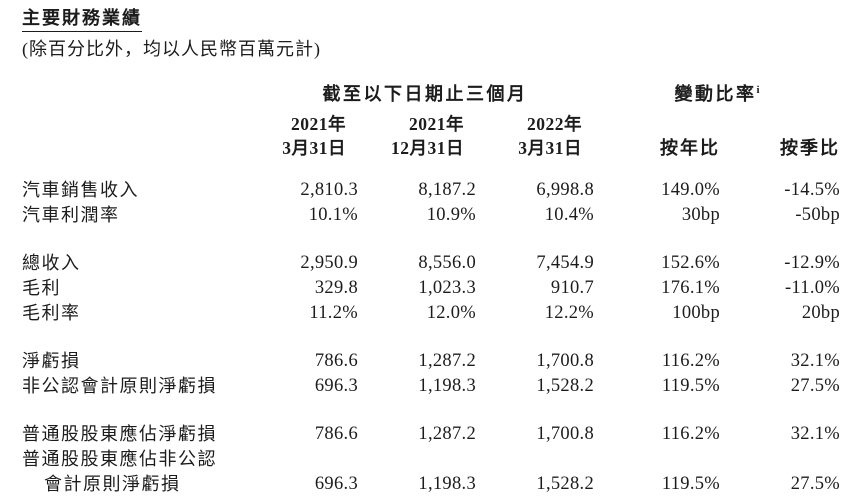  Describe the element at coordinates (447, 263) in the screenshot. I see `cell-value: 8,556.0` at that location.